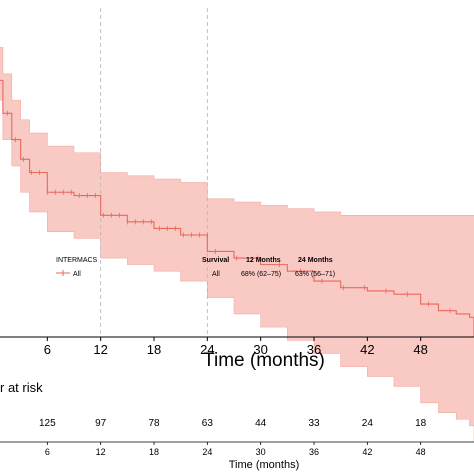 This screenshot has height=474, width=474. What do you see at coordinates (154, 452) in the screenshot?
I see `risk-tick-label-18: 18` at bounding box center [154, 452].